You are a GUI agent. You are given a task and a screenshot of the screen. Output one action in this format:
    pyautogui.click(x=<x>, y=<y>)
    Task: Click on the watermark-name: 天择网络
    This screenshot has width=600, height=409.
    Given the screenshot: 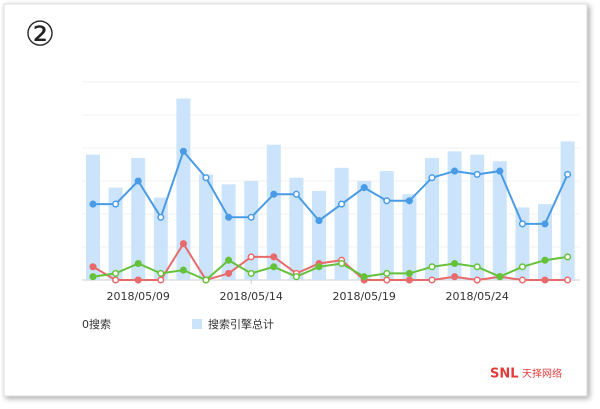 What is the action you would take?
    pyautogui.click(x=542, y=373)
    